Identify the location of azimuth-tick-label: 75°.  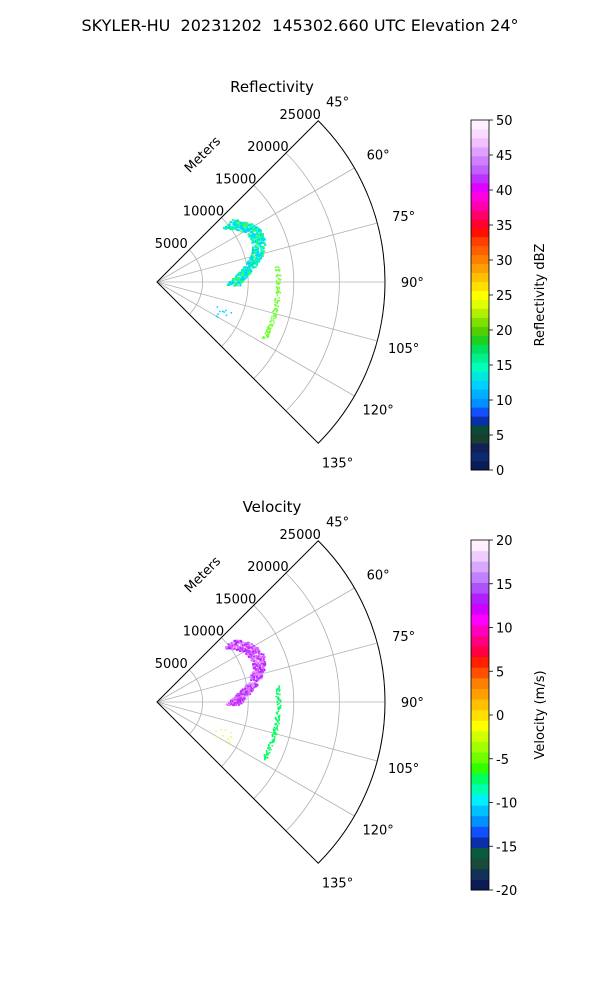
(403, 637).